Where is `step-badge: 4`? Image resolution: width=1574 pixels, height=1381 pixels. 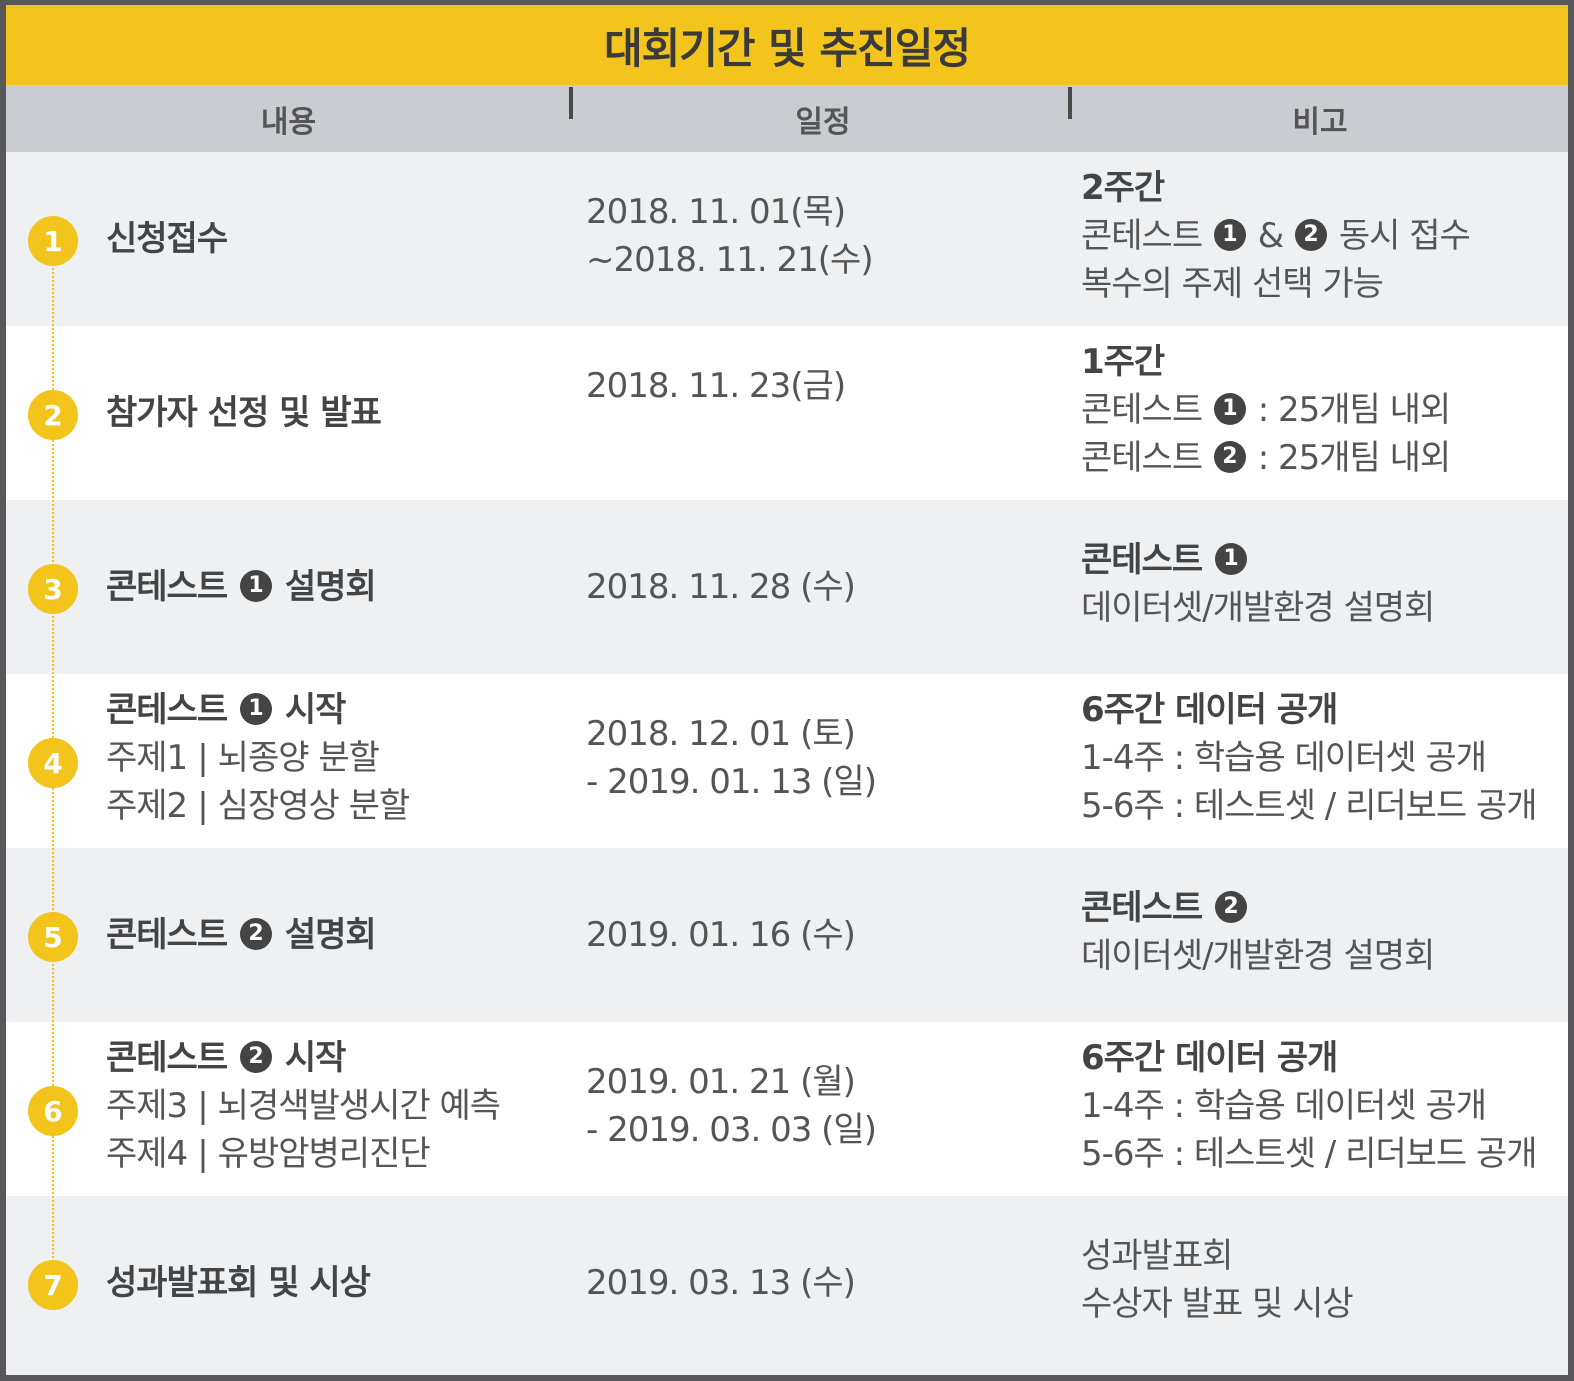
step-badge: 4 is located at coordinates (53, 763).